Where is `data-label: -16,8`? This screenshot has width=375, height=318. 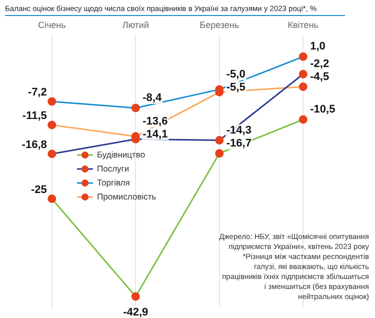 data-label: -16,8 is located at coordinates (34, 144).